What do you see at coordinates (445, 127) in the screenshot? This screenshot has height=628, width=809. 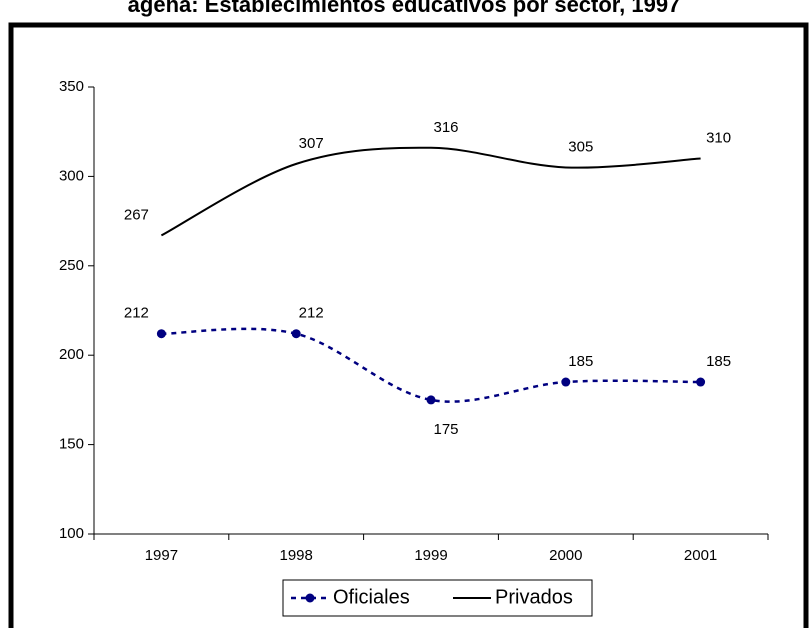 I see `data-label: 316` at bounding box center [445, 127].